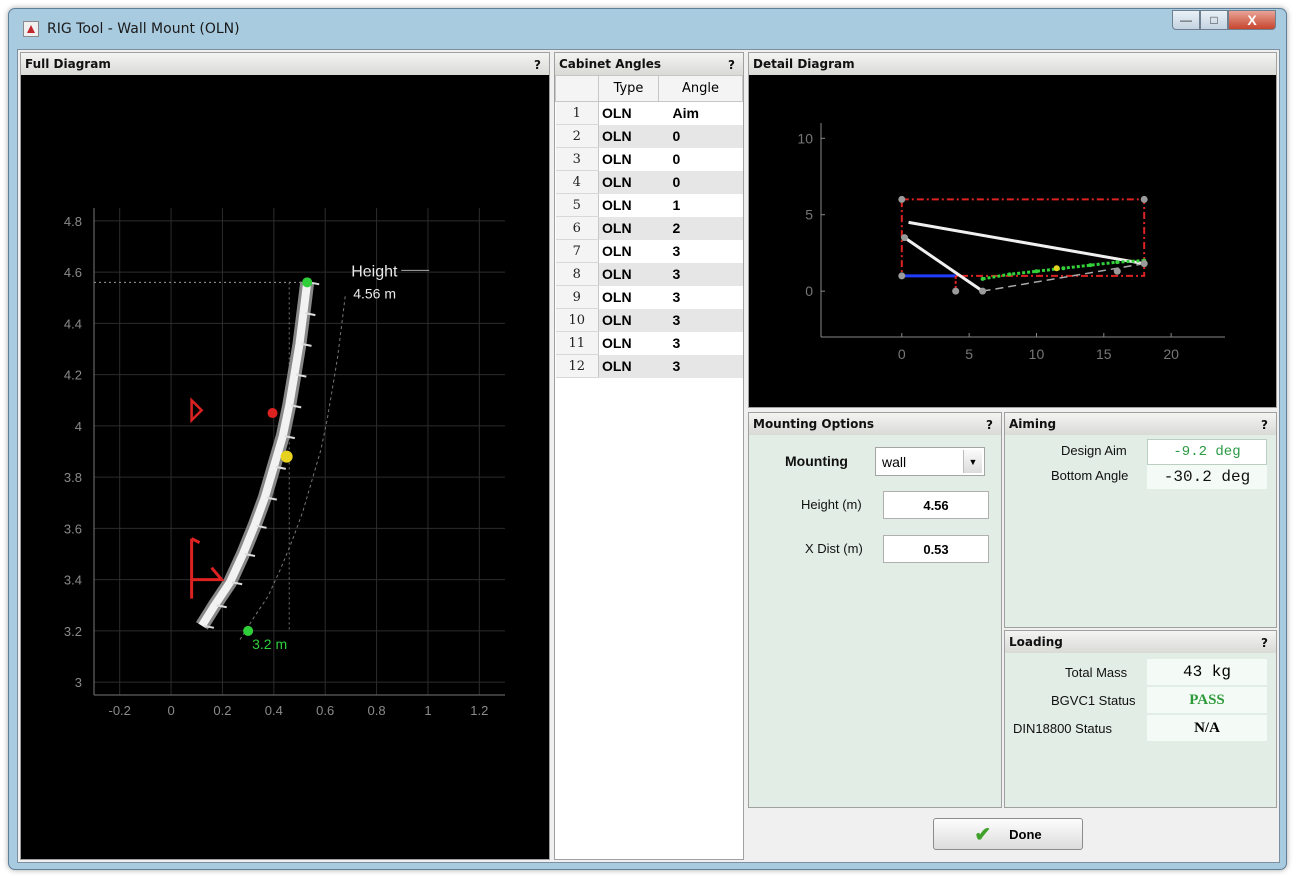 The image size is (1301, 876). Describe the element at coordinates (1186, 20) in the screenshot. I see `minimize-button: —` at that location.